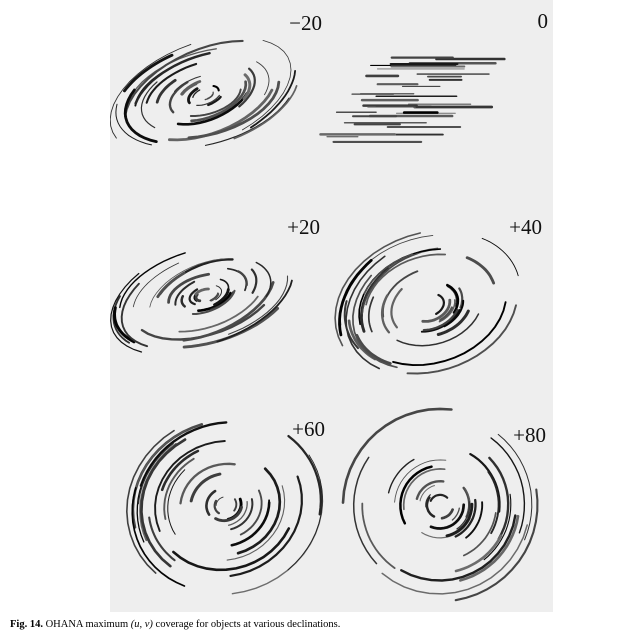 The height and width of the screenshot is (644, 634). Describe the element at coordinates (305, 23) in the screenshot. I see `declination-label: −20` at that location.